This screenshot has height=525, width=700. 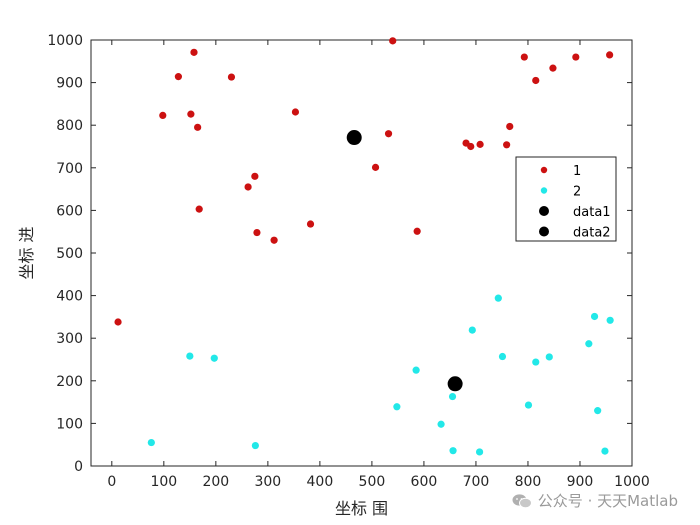 I want to click on y-tick-label: 300, so click(x=69, y=339).